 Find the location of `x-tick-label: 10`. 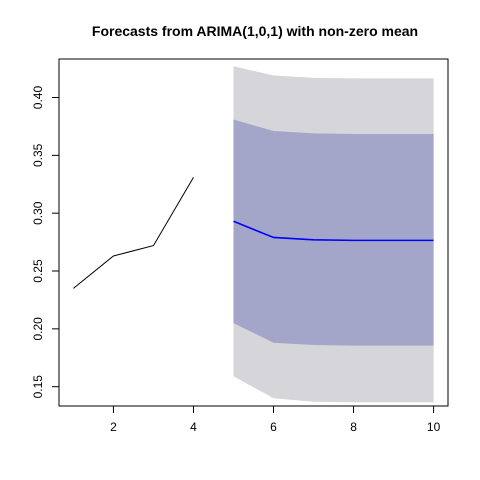

x-tick-label: 10 is located at coordinates (434, 427).